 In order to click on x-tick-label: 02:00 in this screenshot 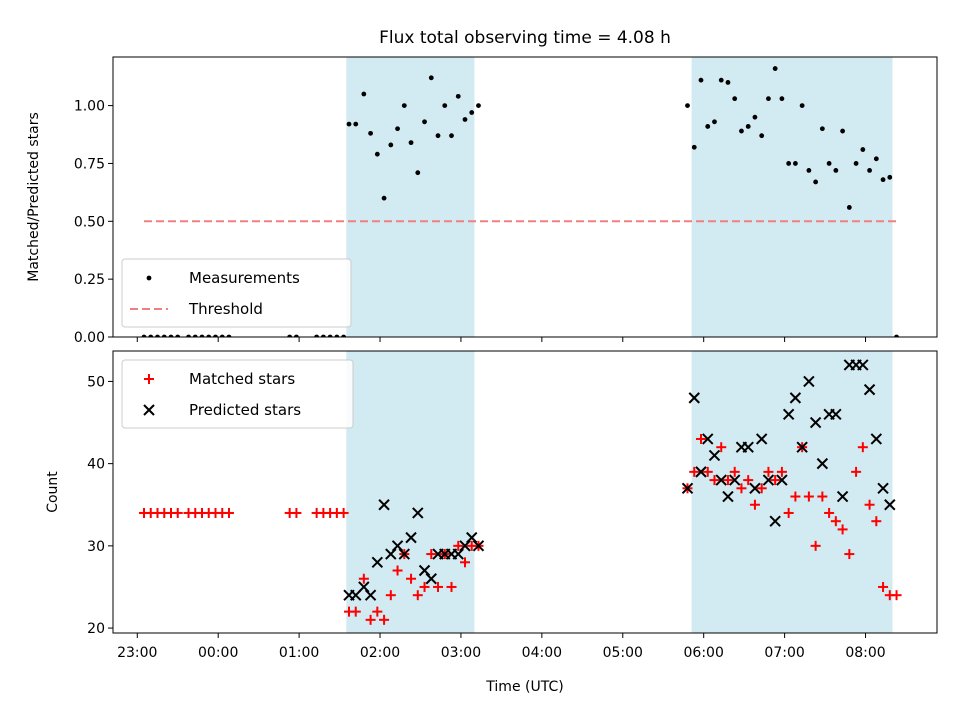, I will do `click(380, 653)`.